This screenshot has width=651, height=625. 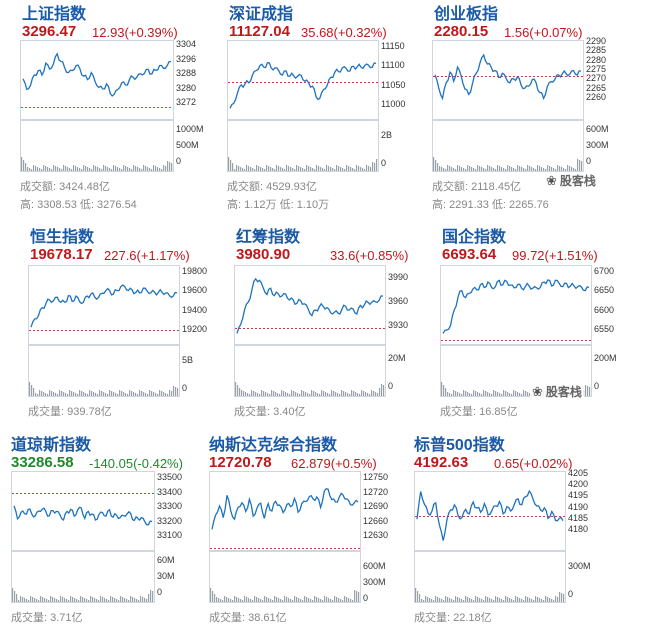 What do you see at coordinates (268, 237) in the screenshot?
I see `index-title: 红筹指数` at bounding box center [268, 237].